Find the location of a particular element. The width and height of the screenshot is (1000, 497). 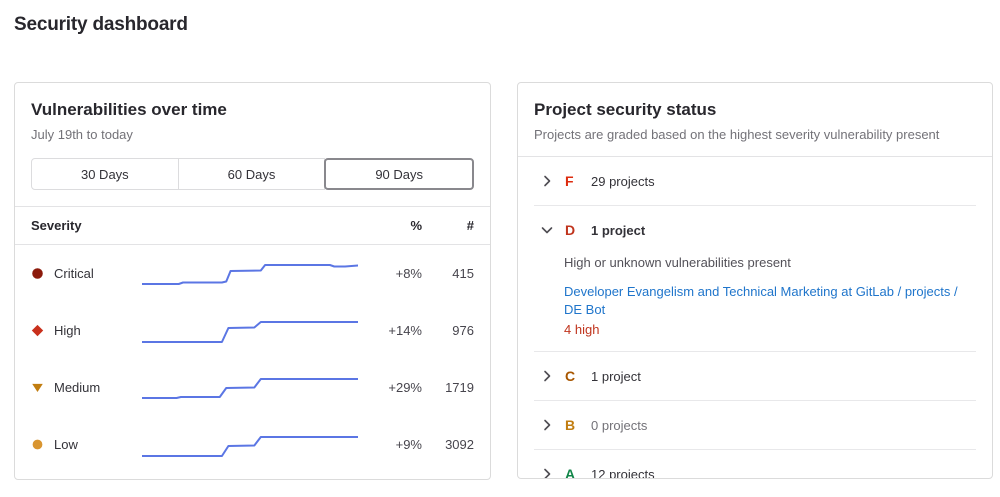

percent-column-header: % is located at coordinates (416, 225).